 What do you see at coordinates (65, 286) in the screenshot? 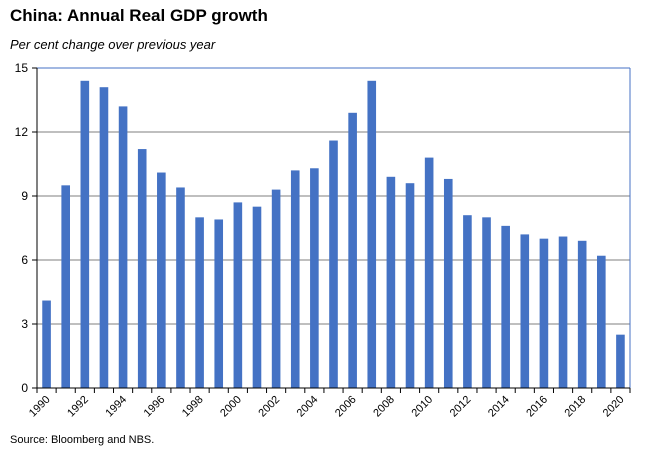
I see `bar-1991` at bounding box center [65, 286].